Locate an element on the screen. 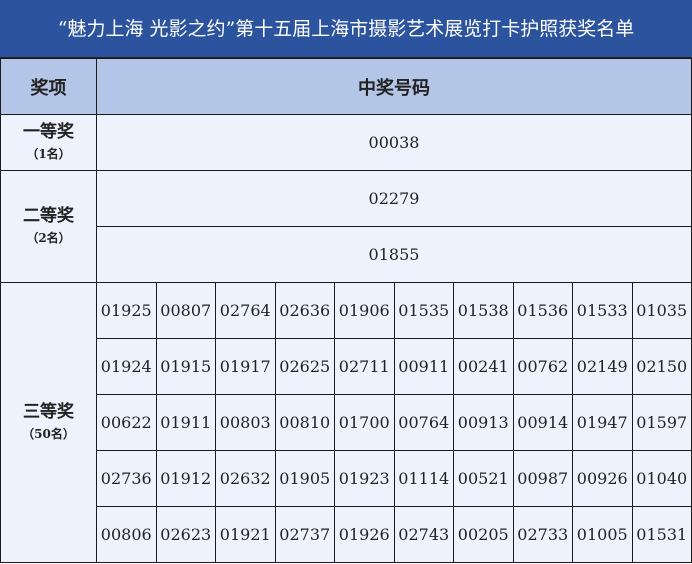 The image size is (692, 564). second-prize-label: 二等奖 （2名） is located at coordinates (48, 226).